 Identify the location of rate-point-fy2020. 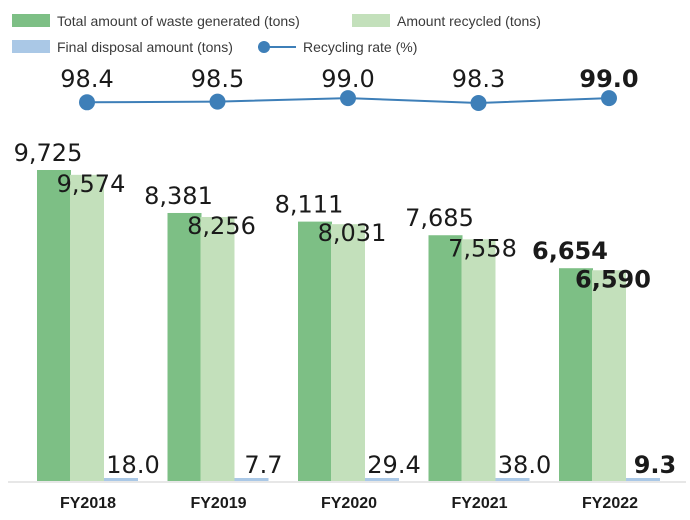
(348, 98).